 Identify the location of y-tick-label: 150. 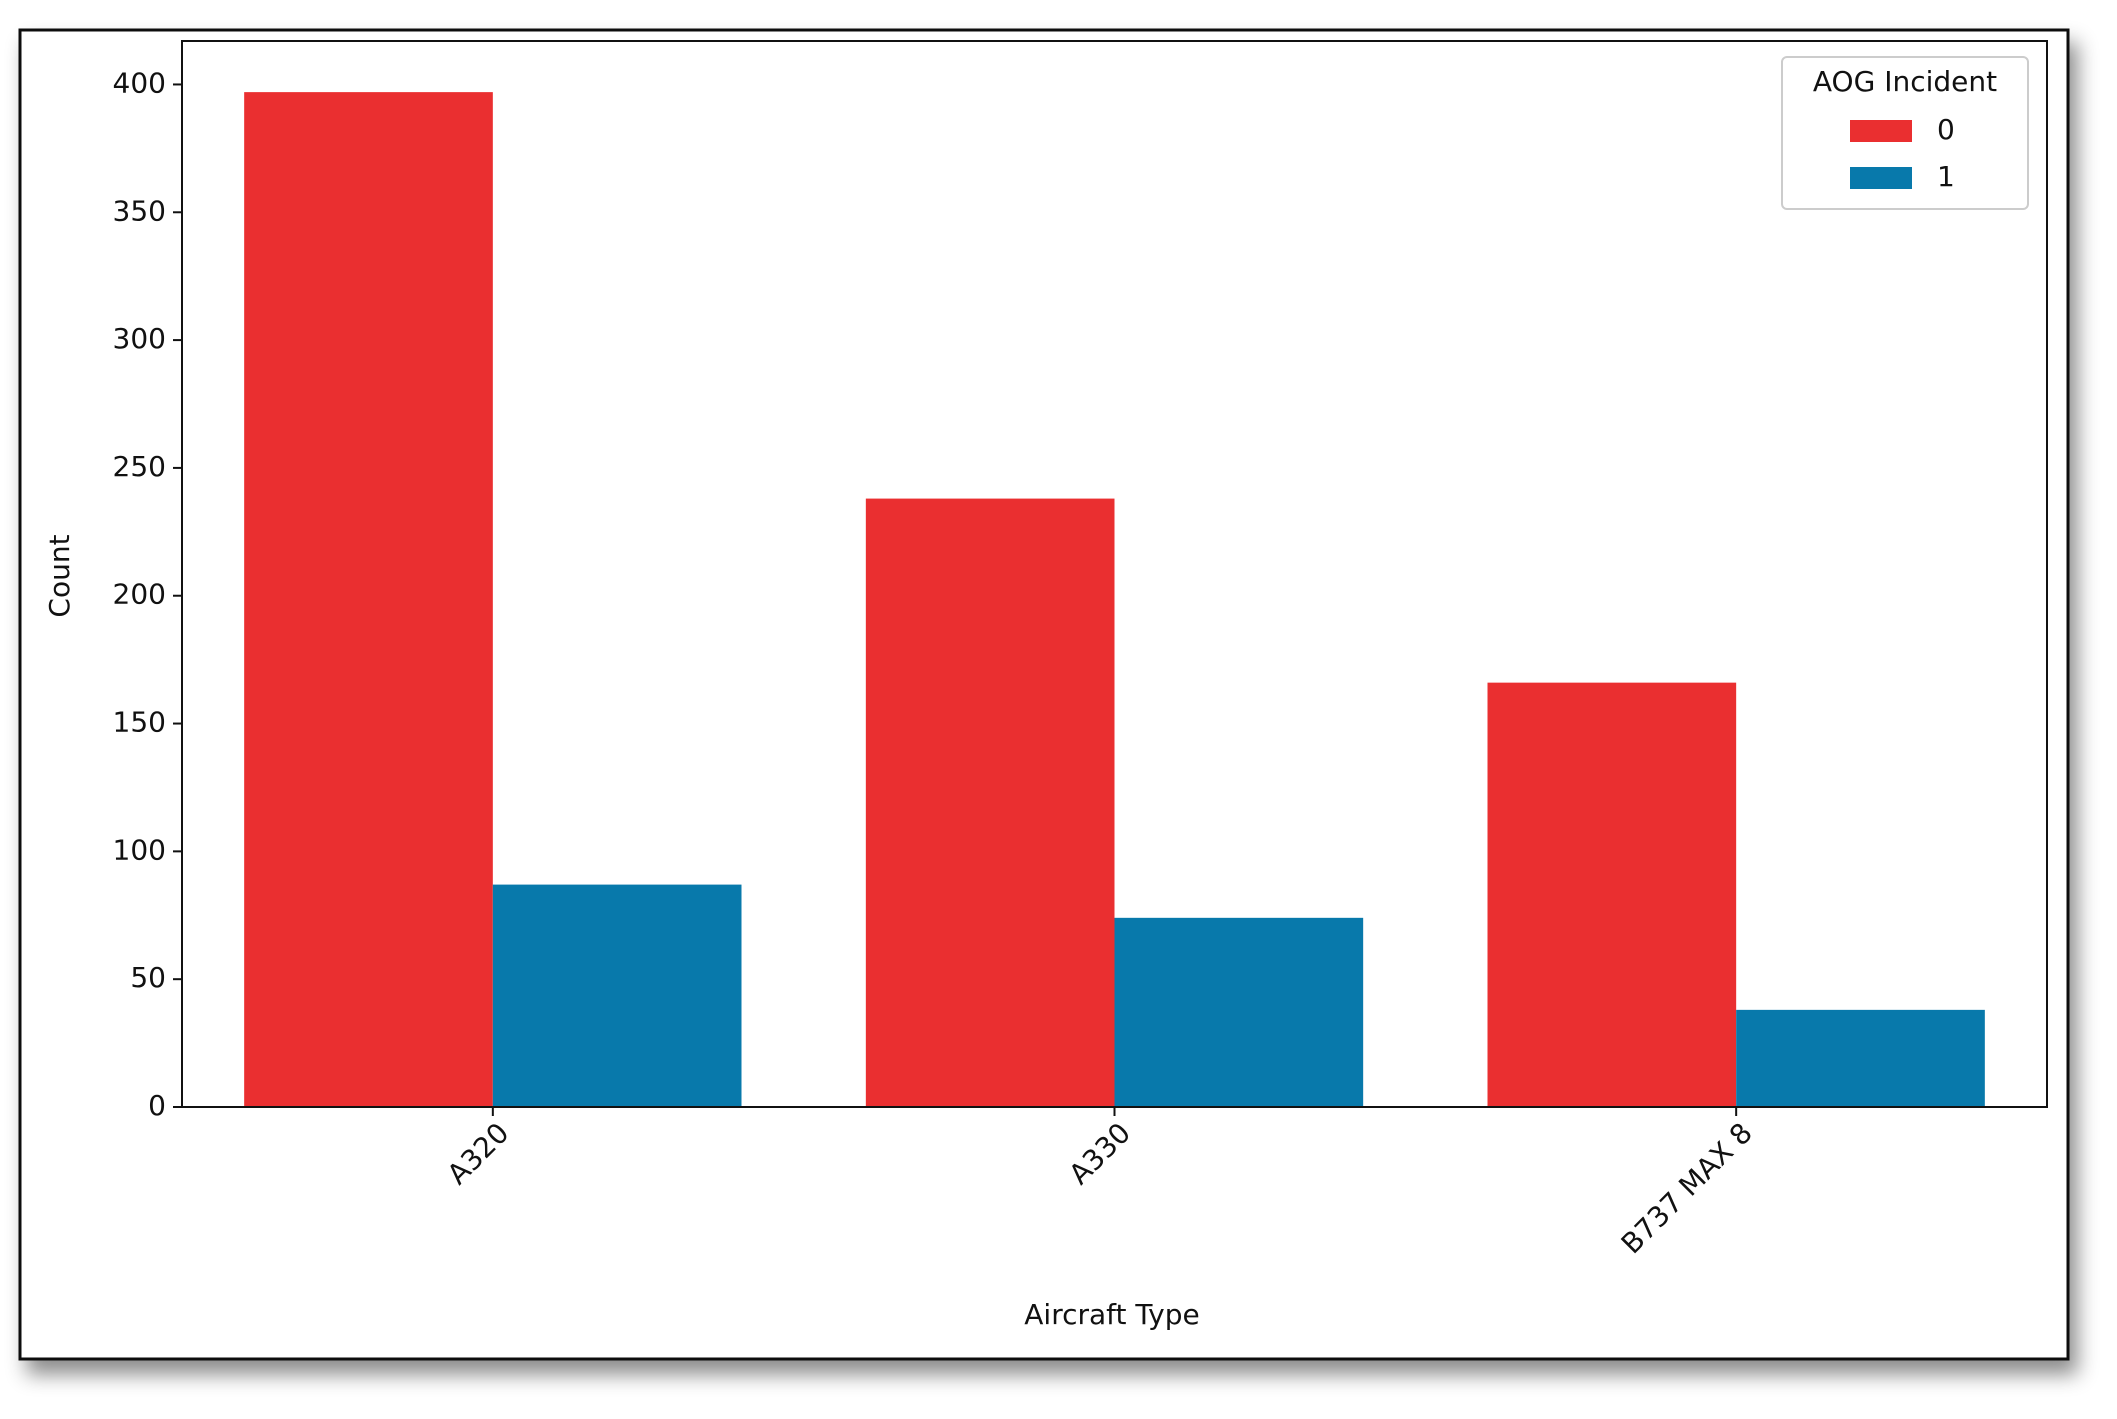
(139, 722).